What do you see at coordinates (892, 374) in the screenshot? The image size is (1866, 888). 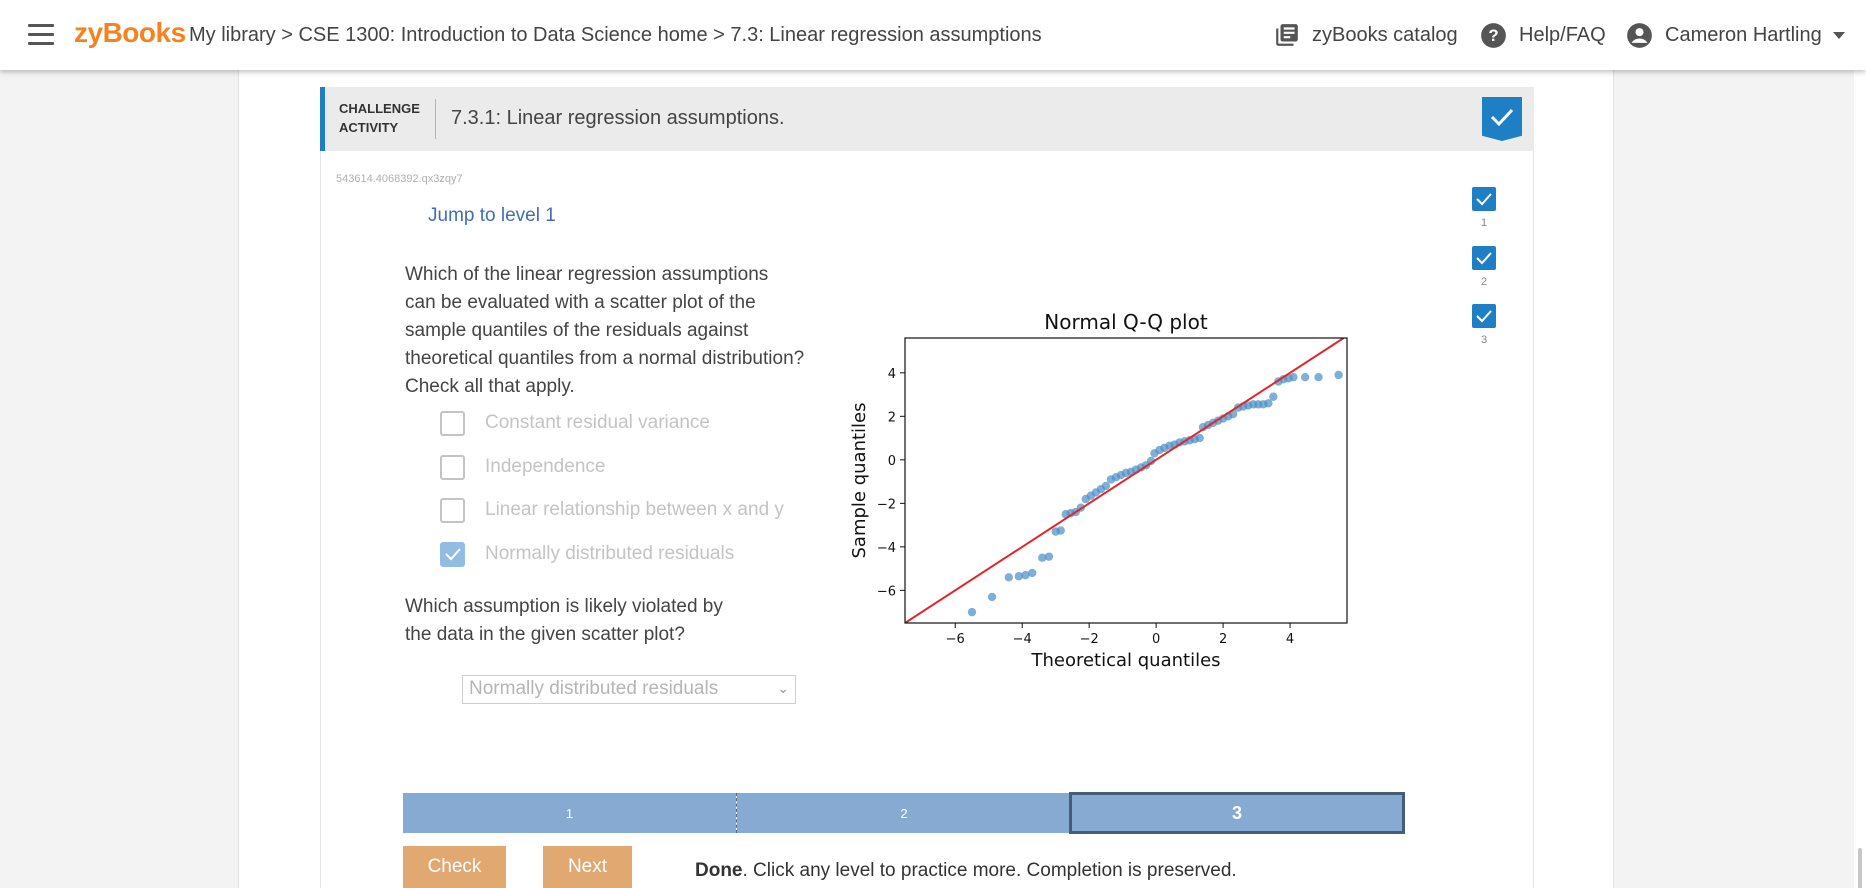 I see `y-tick-label: 4` at bounding box center [892, 374].